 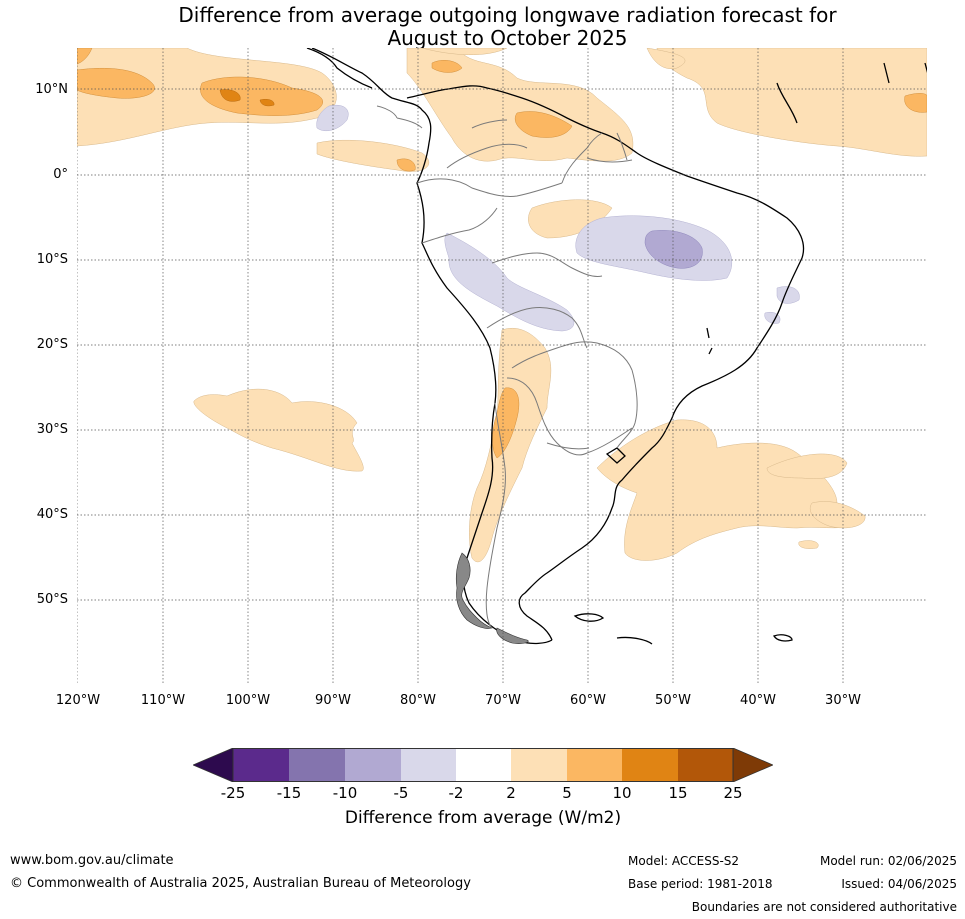 What do you see at coordinates (233, 793) in the screenshot?
I see `colorbar-tick: -25` at bounding box center [233, 793].